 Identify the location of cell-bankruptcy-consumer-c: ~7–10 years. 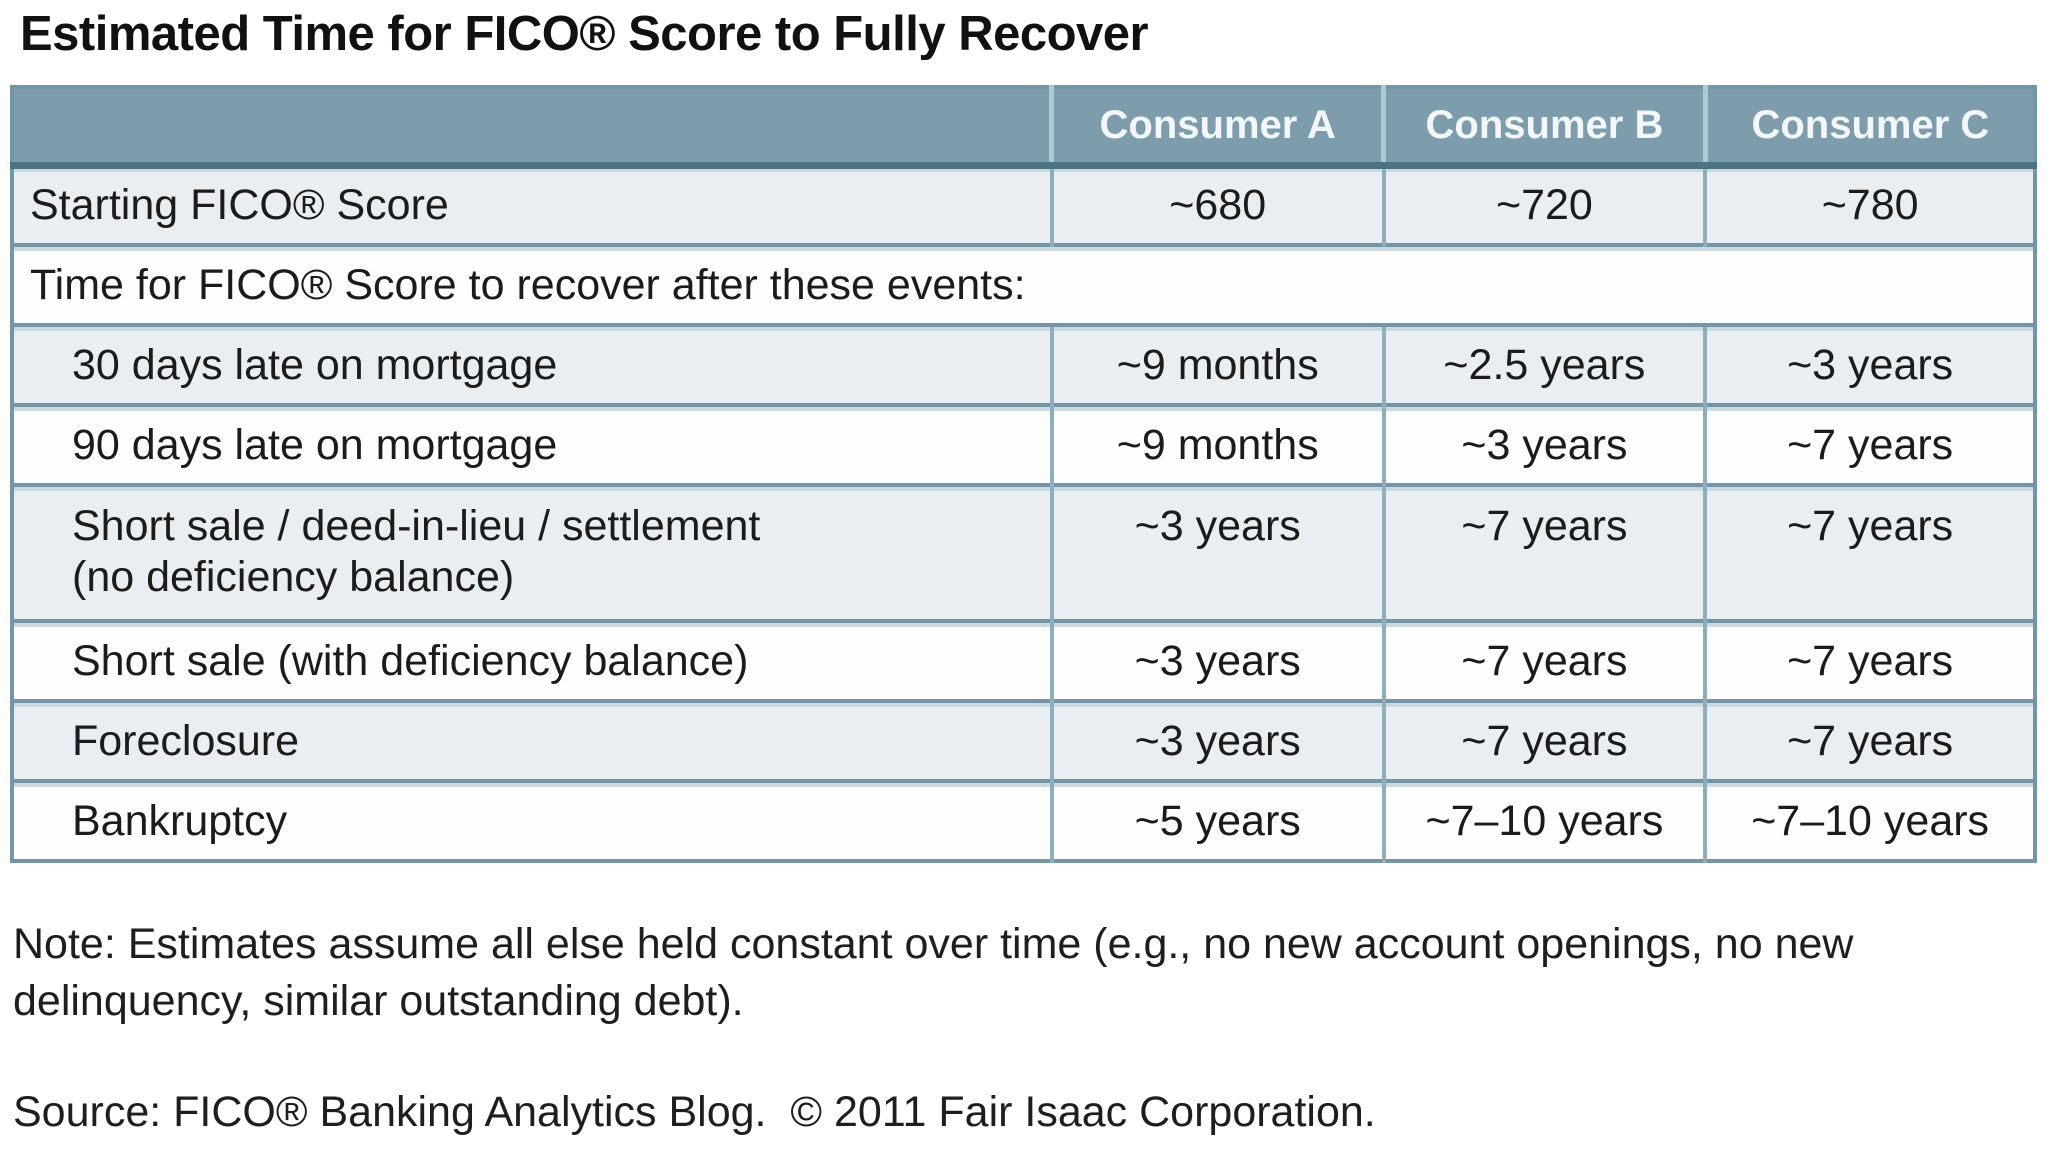
(1869, 820).